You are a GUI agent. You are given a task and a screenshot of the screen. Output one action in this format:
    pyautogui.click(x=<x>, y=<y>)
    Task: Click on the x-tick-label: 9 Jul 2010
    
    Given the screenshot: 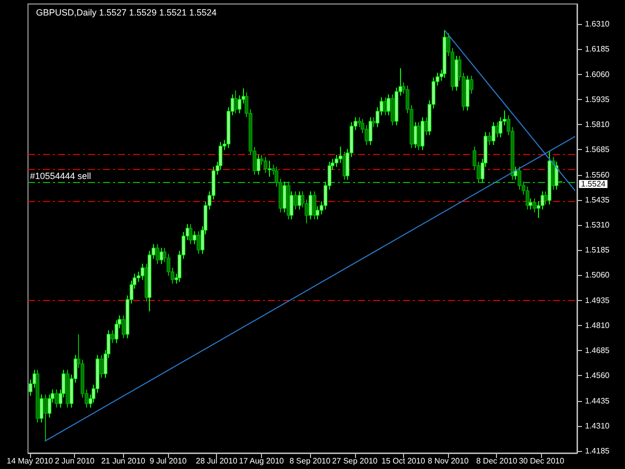 What is the action you would take?
    pyautogui.click(x=169, y=461)
    